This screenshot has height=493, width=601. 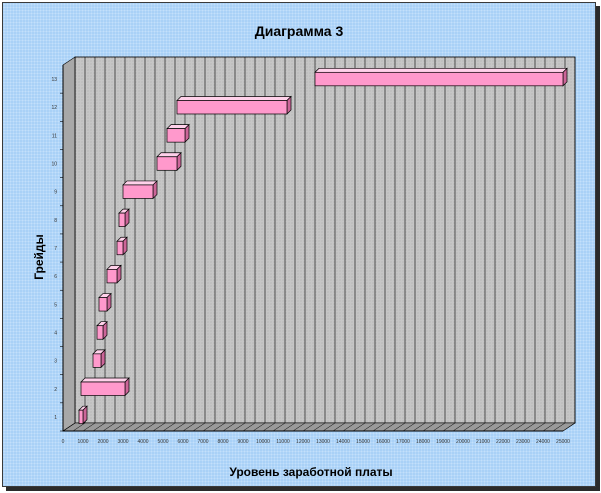 I want to click on y-tick-label: 1, so click(x=55, y=418).